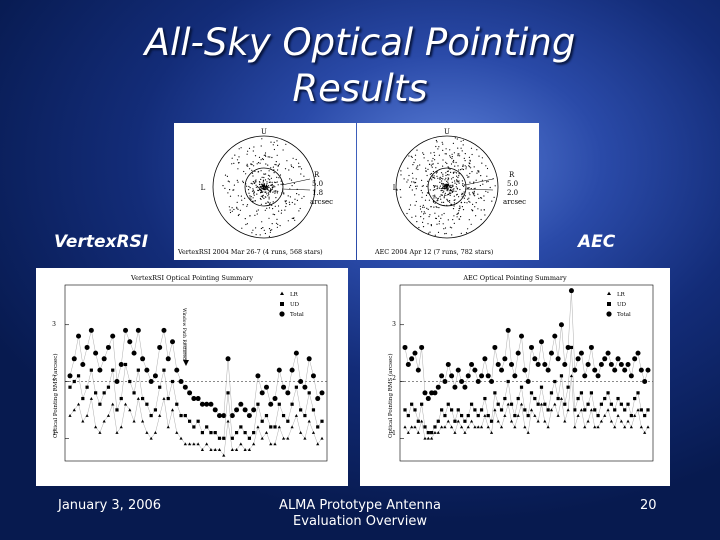  I want to click on polar-outer-circle, so click(264, 187).